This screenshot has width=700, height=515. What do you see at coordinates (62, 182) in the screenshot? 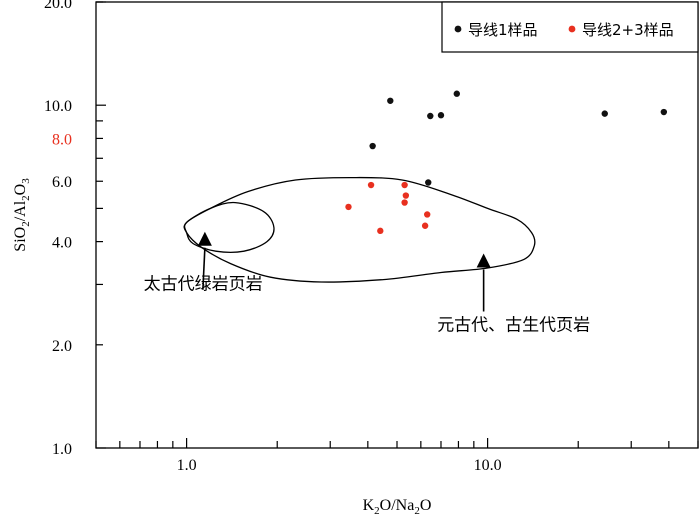
I see `y-tick-label: 6.0` at bounding box center [62, 182].